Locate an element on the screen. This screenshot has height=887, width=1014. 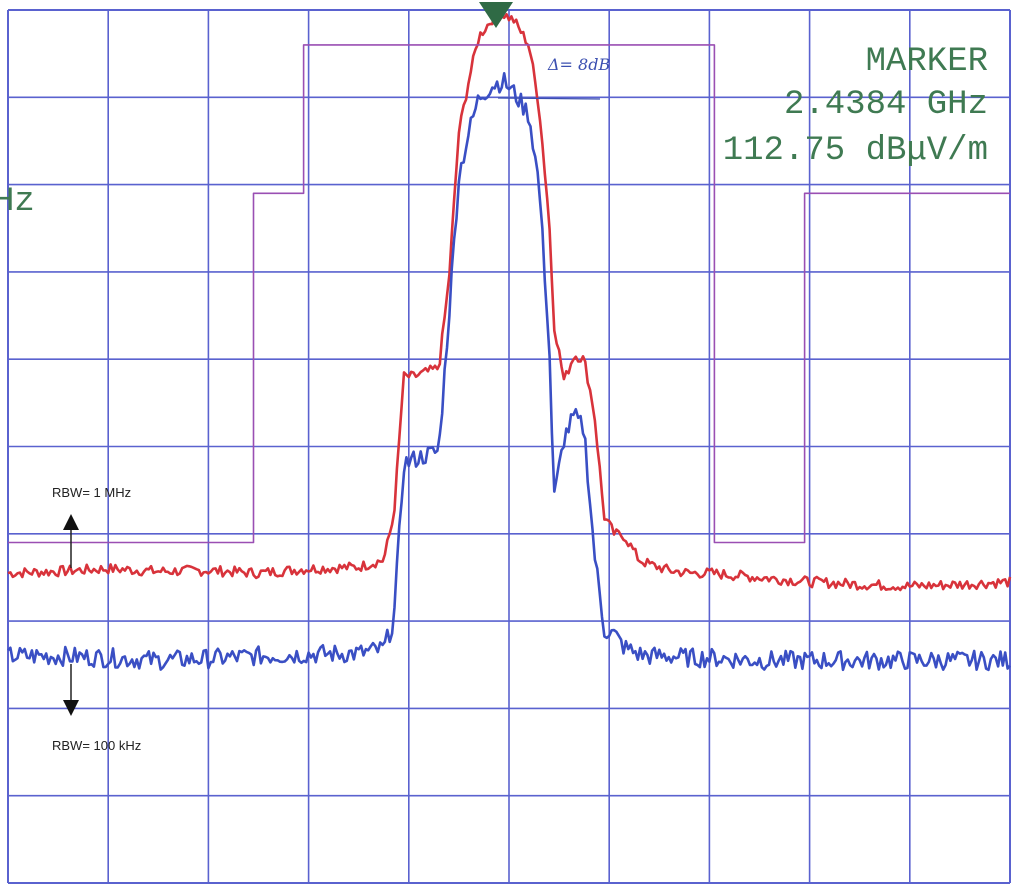
rbw-1mhz-label: RBW= 1 MHz is located at coordinates (91, 492).